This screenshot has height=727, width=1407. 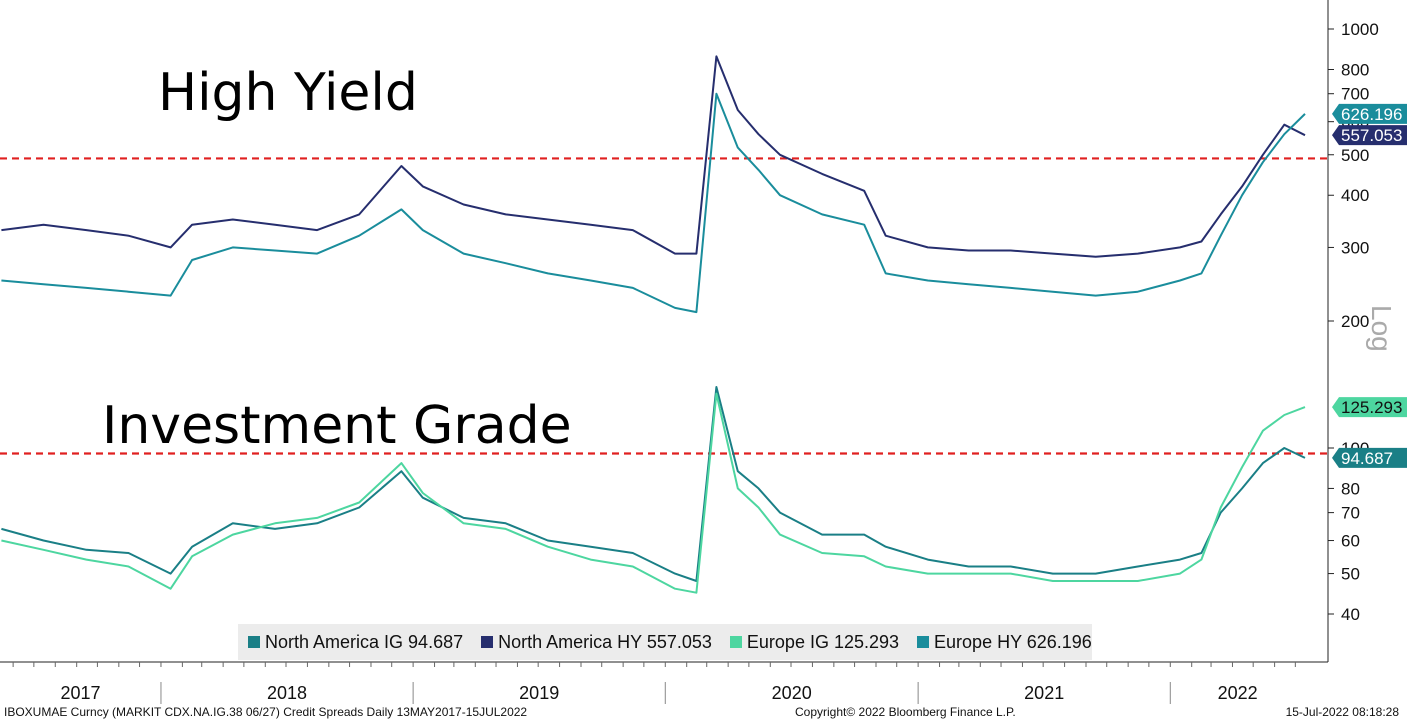 I want to click on high-yield-title: High Yield, so click(x=288, y=93).